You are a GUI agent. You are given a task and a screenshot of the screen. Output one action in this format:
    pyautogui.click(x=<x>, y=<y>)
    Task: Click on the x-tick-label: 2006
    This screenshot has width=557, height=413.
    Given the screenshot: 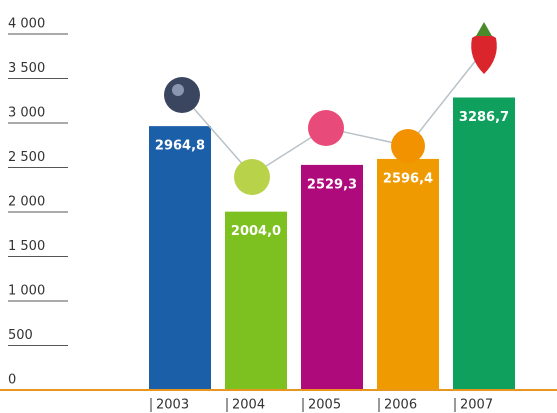 What is the action you would take?
    pyautogui.click(x=400, y=405)
    